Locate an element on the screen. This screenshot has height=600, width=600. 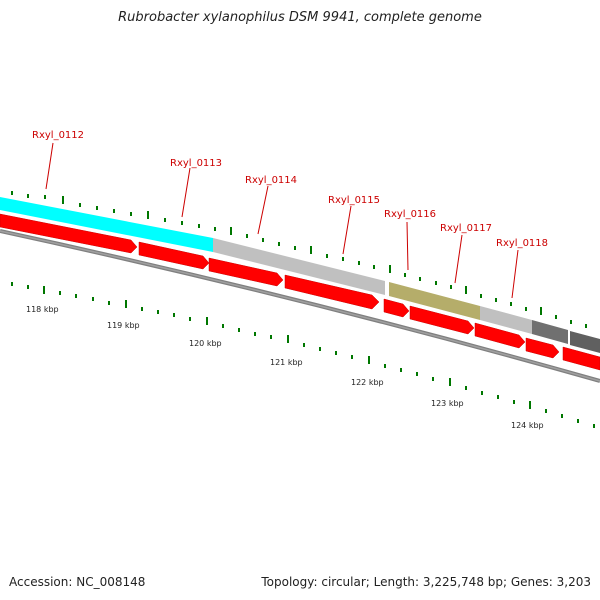
olive-feature-band is located at coordinates (434, 301).